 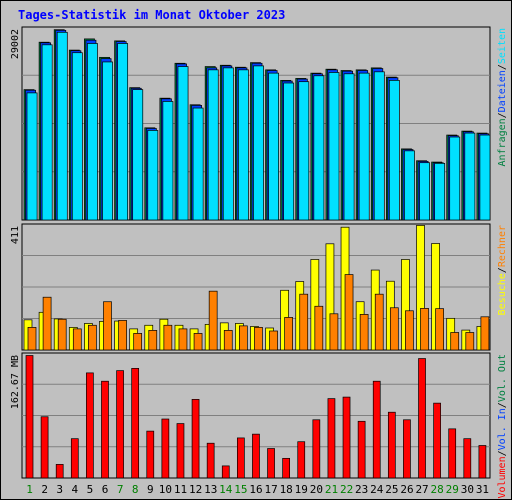 I want to click on day-label-14: 14, so click(x=226, y=489).